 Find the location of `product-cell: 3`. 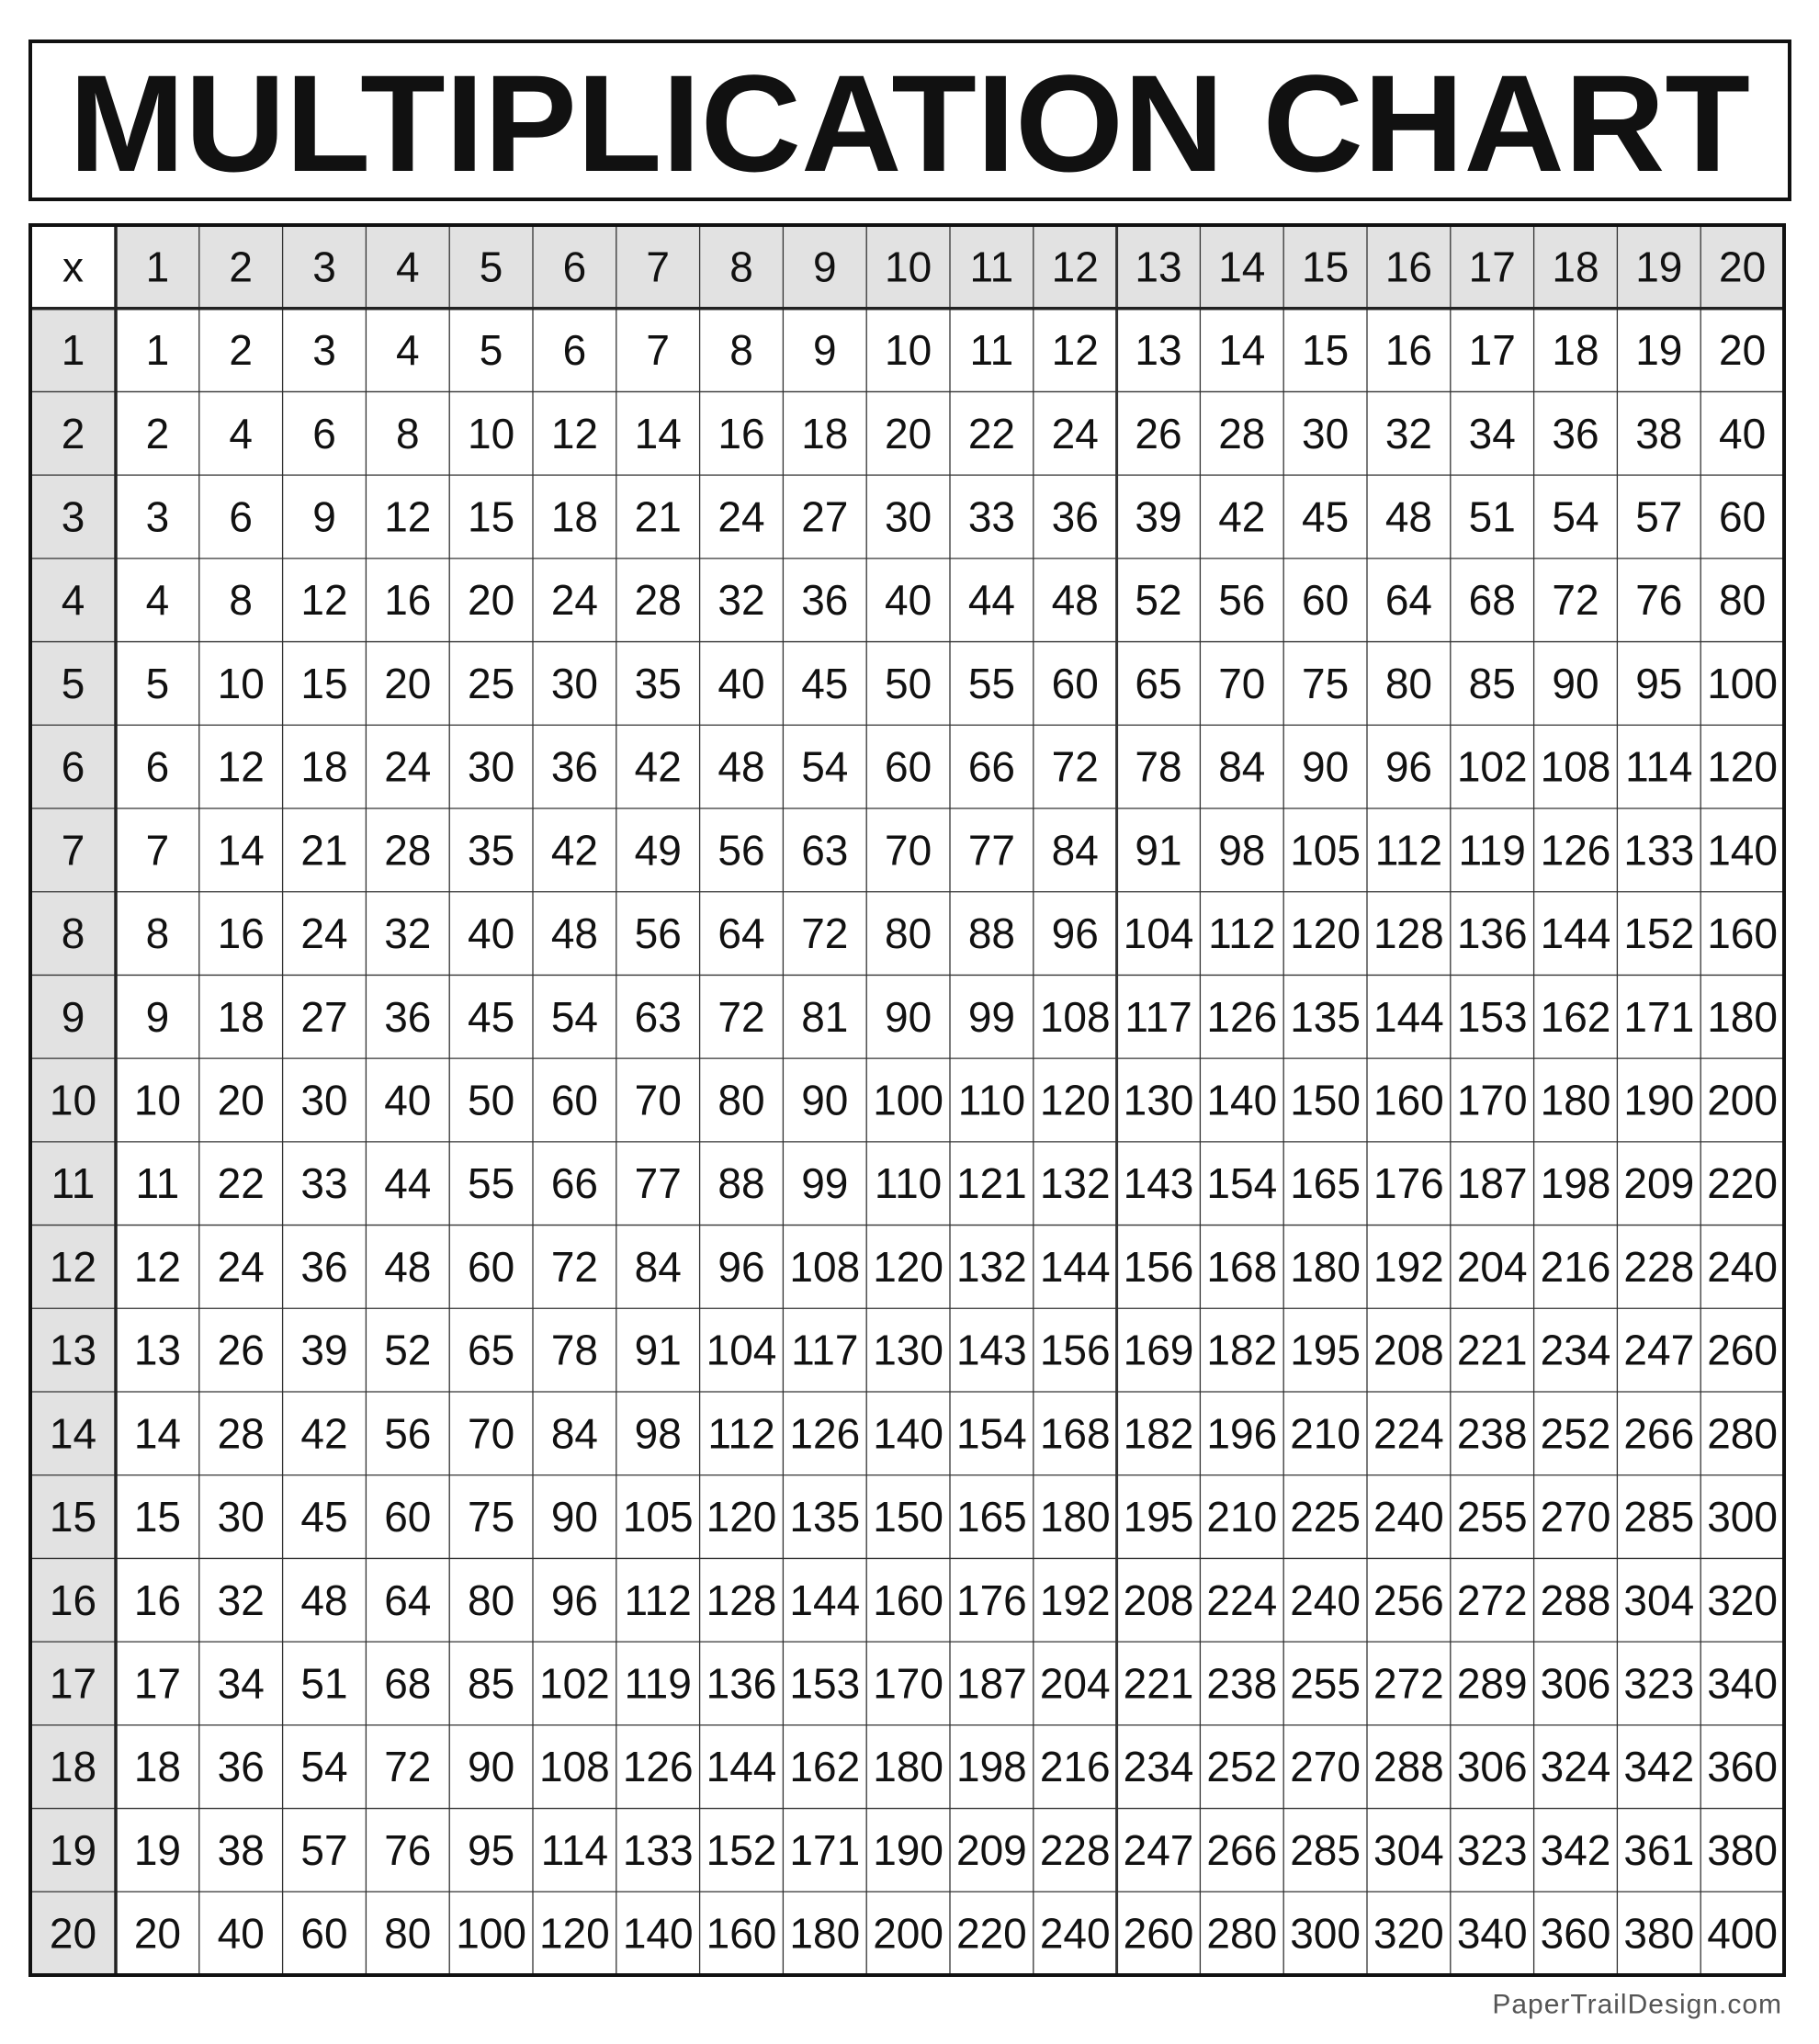

product-cell: 3 is located at coordinates (158, 517).